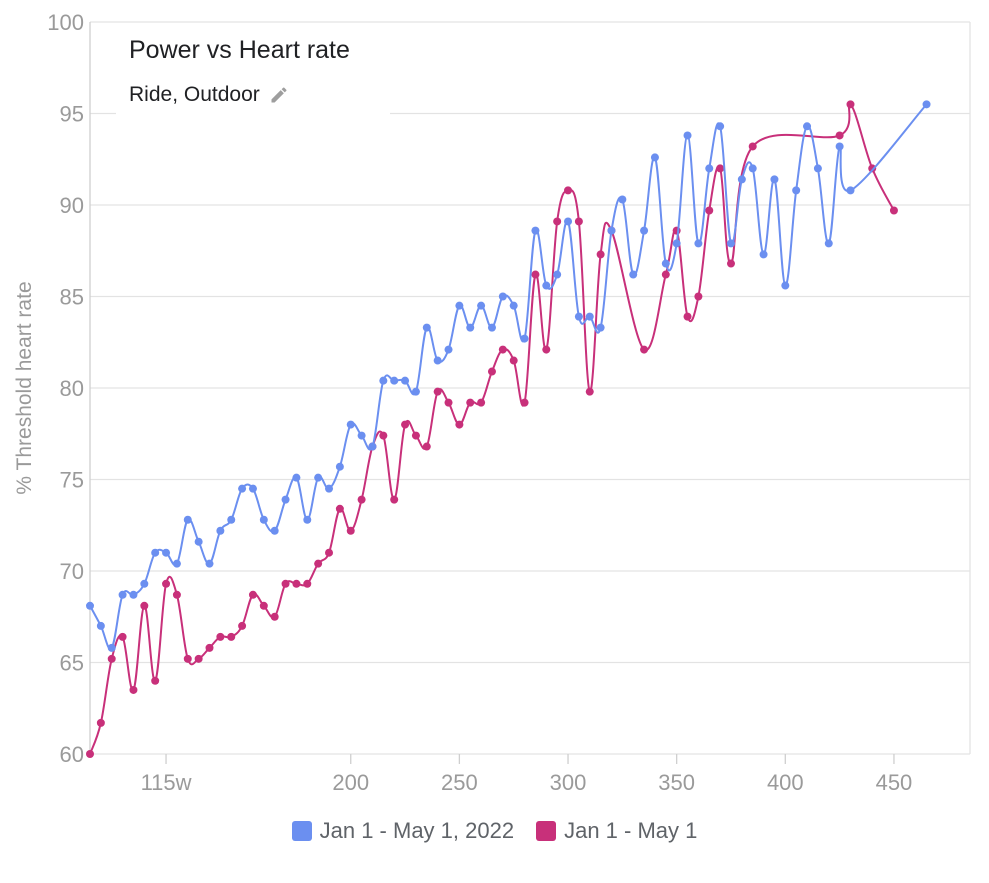 The height and width of the screenshot is (883, 989). What do you see at coordinates (616, 831) in the screenshot?
I see `legend-item-series-2: Jan 1 - May 1` at bounding box center [616, 831].